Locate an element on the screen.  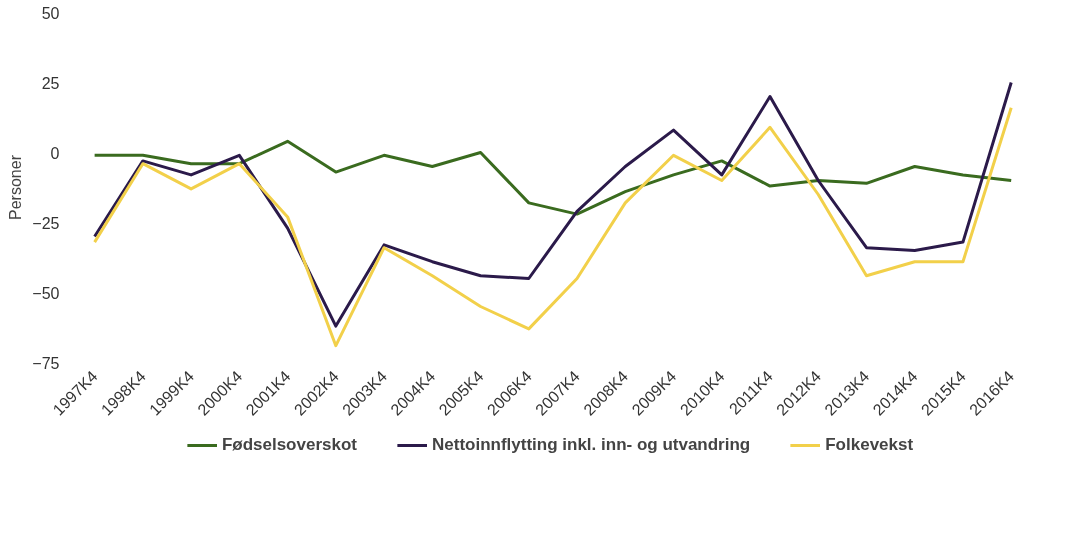
y-tick-label: −75 is located at coordinates (46, 363).